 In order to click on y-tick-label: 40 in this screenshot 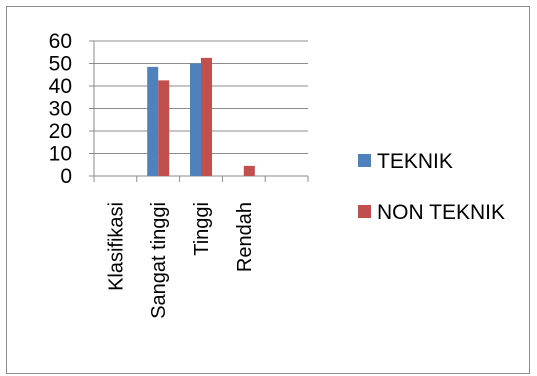, I will do `click(60, 86)`.